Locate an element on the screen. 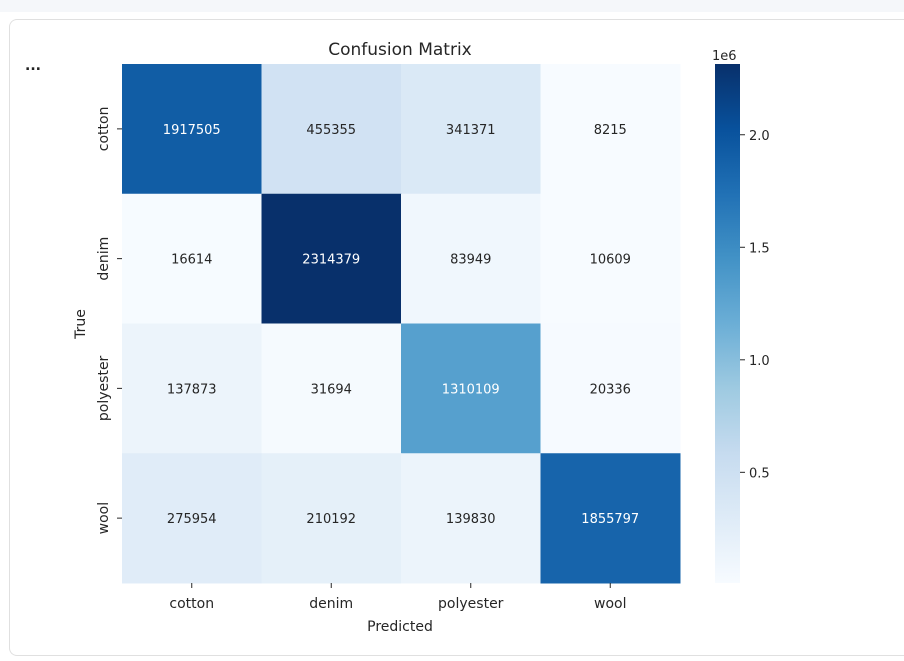 The height and width of the screenshot is (661, 904). heatmap-cell-value: 275954 is located at coordinates (192, 519).